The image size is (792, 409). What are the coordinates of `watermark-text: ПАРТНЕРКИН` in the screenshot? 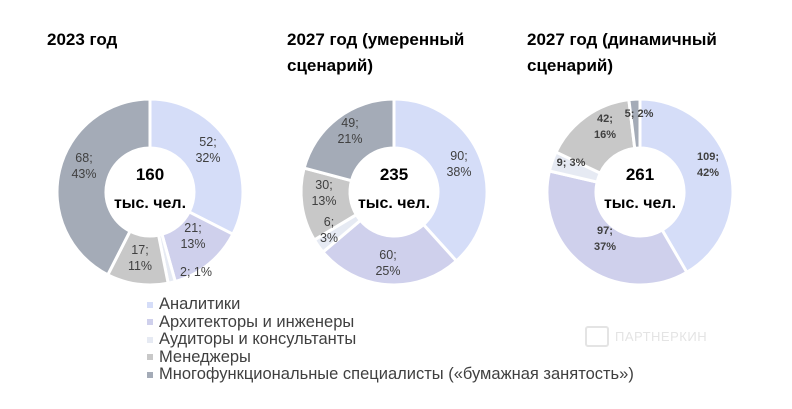 It's located at (661, 336).